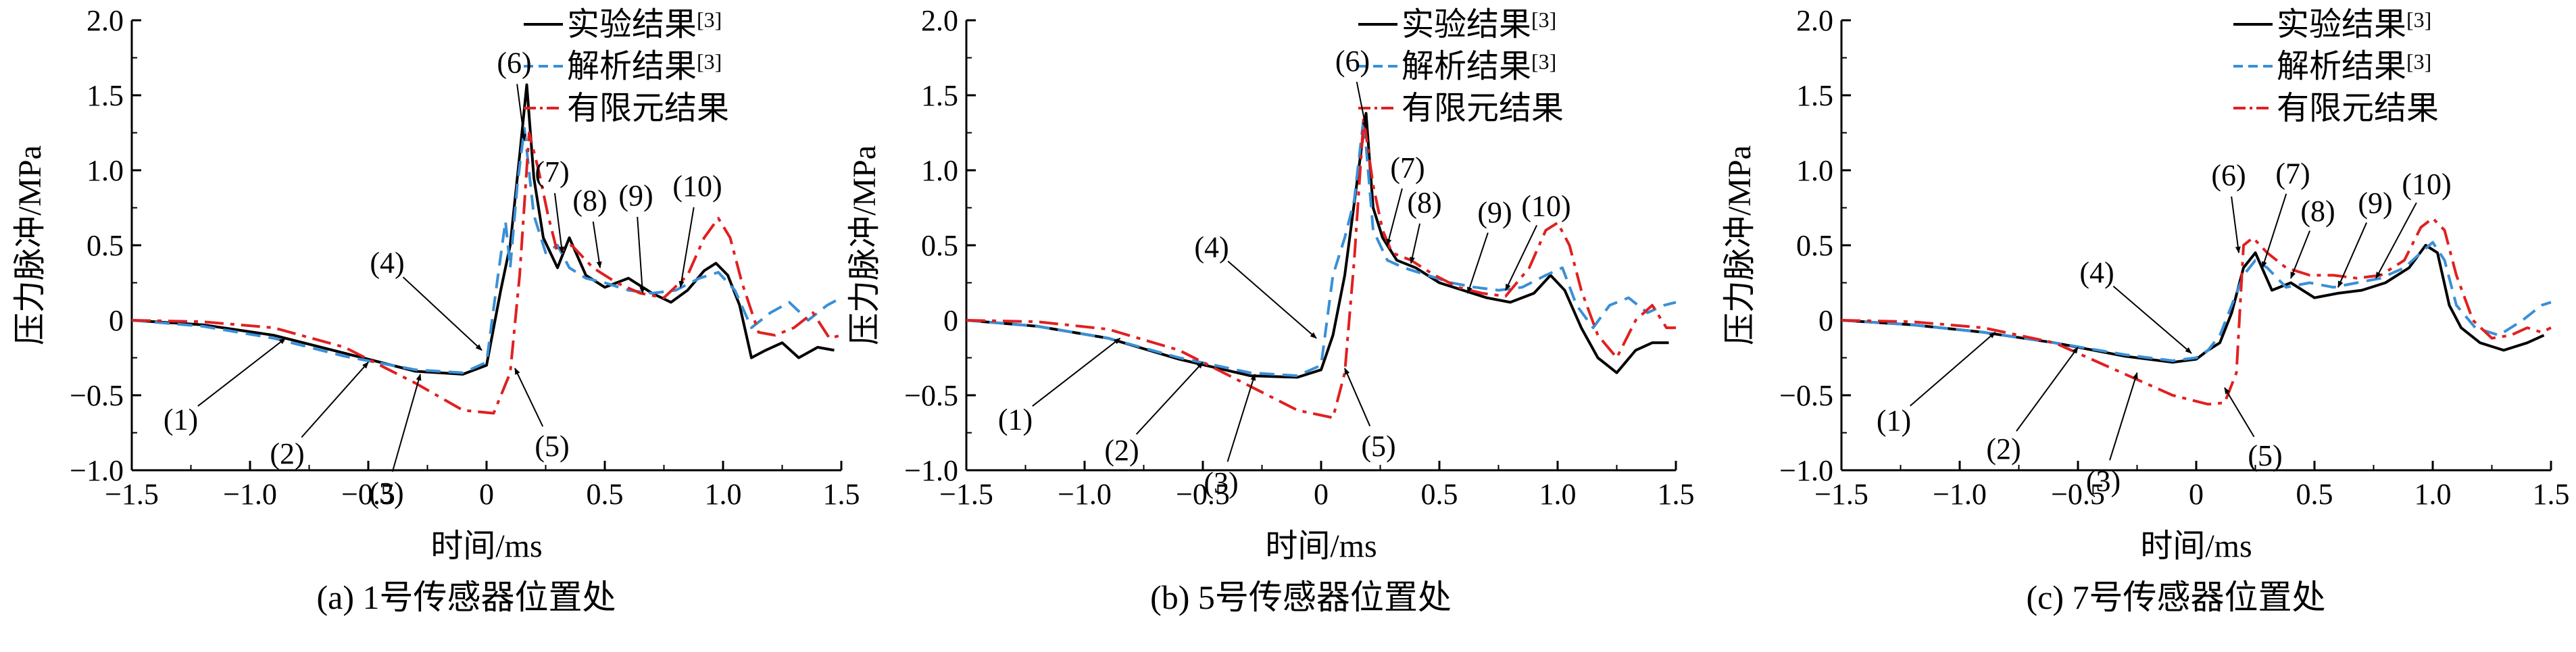 The width and height of the screenshot is (2576, 652). Describe the element at coordinates (466, 597) in the screenshot. I see `panel-caption: (a) 1号传感器位置处` at that location.